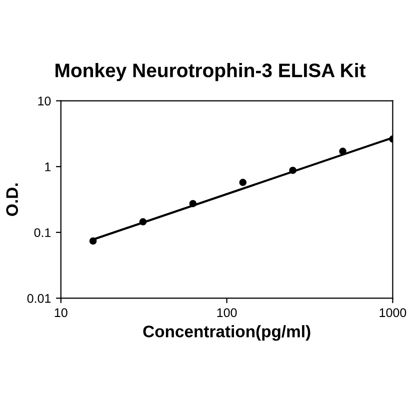 This screenshot has width=420, height=420. I want to click on y-tick-label: 0.01, so click(39, 298).